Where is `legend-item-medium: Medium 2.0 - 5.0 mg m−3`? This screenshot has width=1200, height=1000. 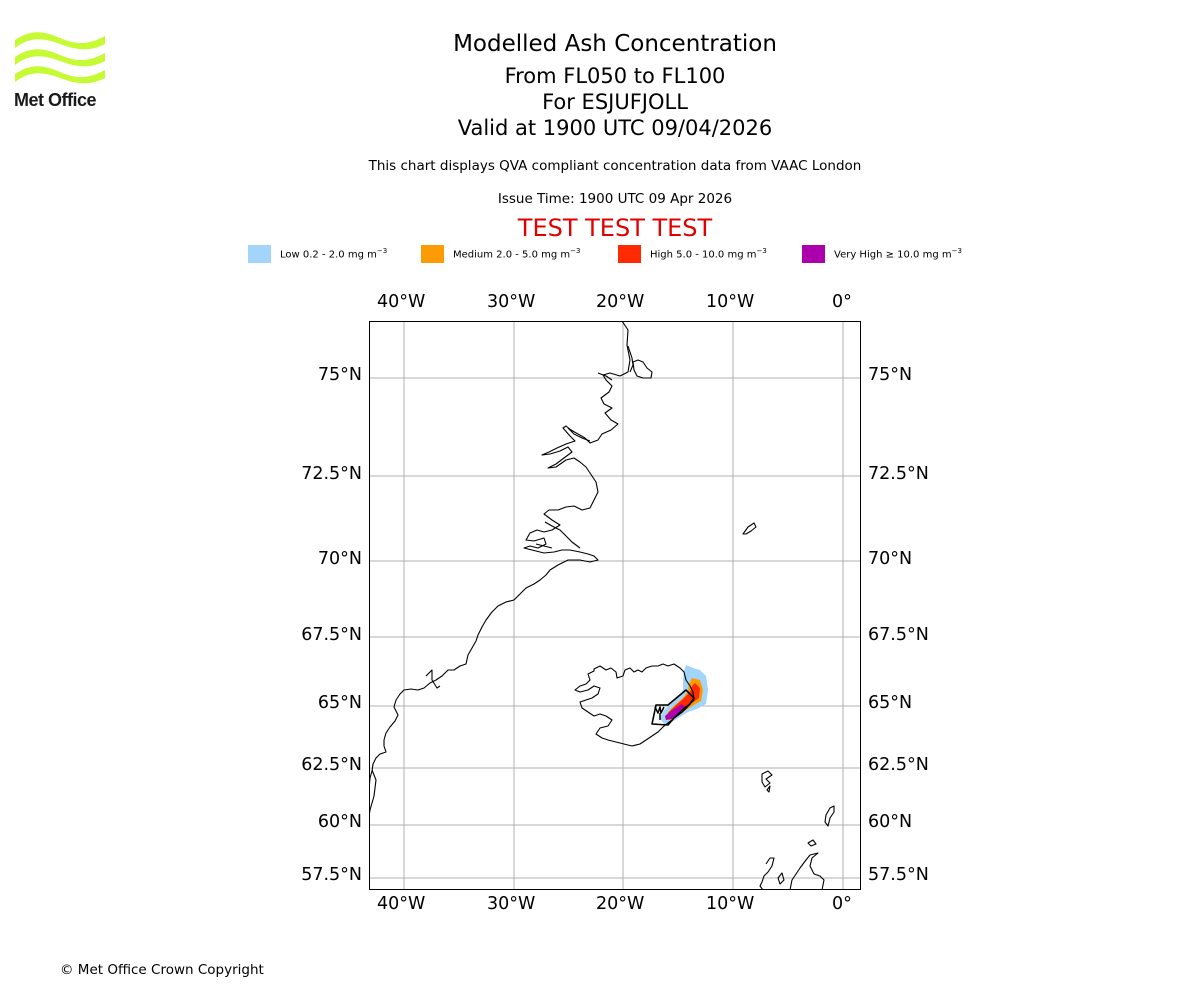
legend-item-medium: Medium 2.0 - 5.0 mg m−3 is located at coordinates (500, 254).